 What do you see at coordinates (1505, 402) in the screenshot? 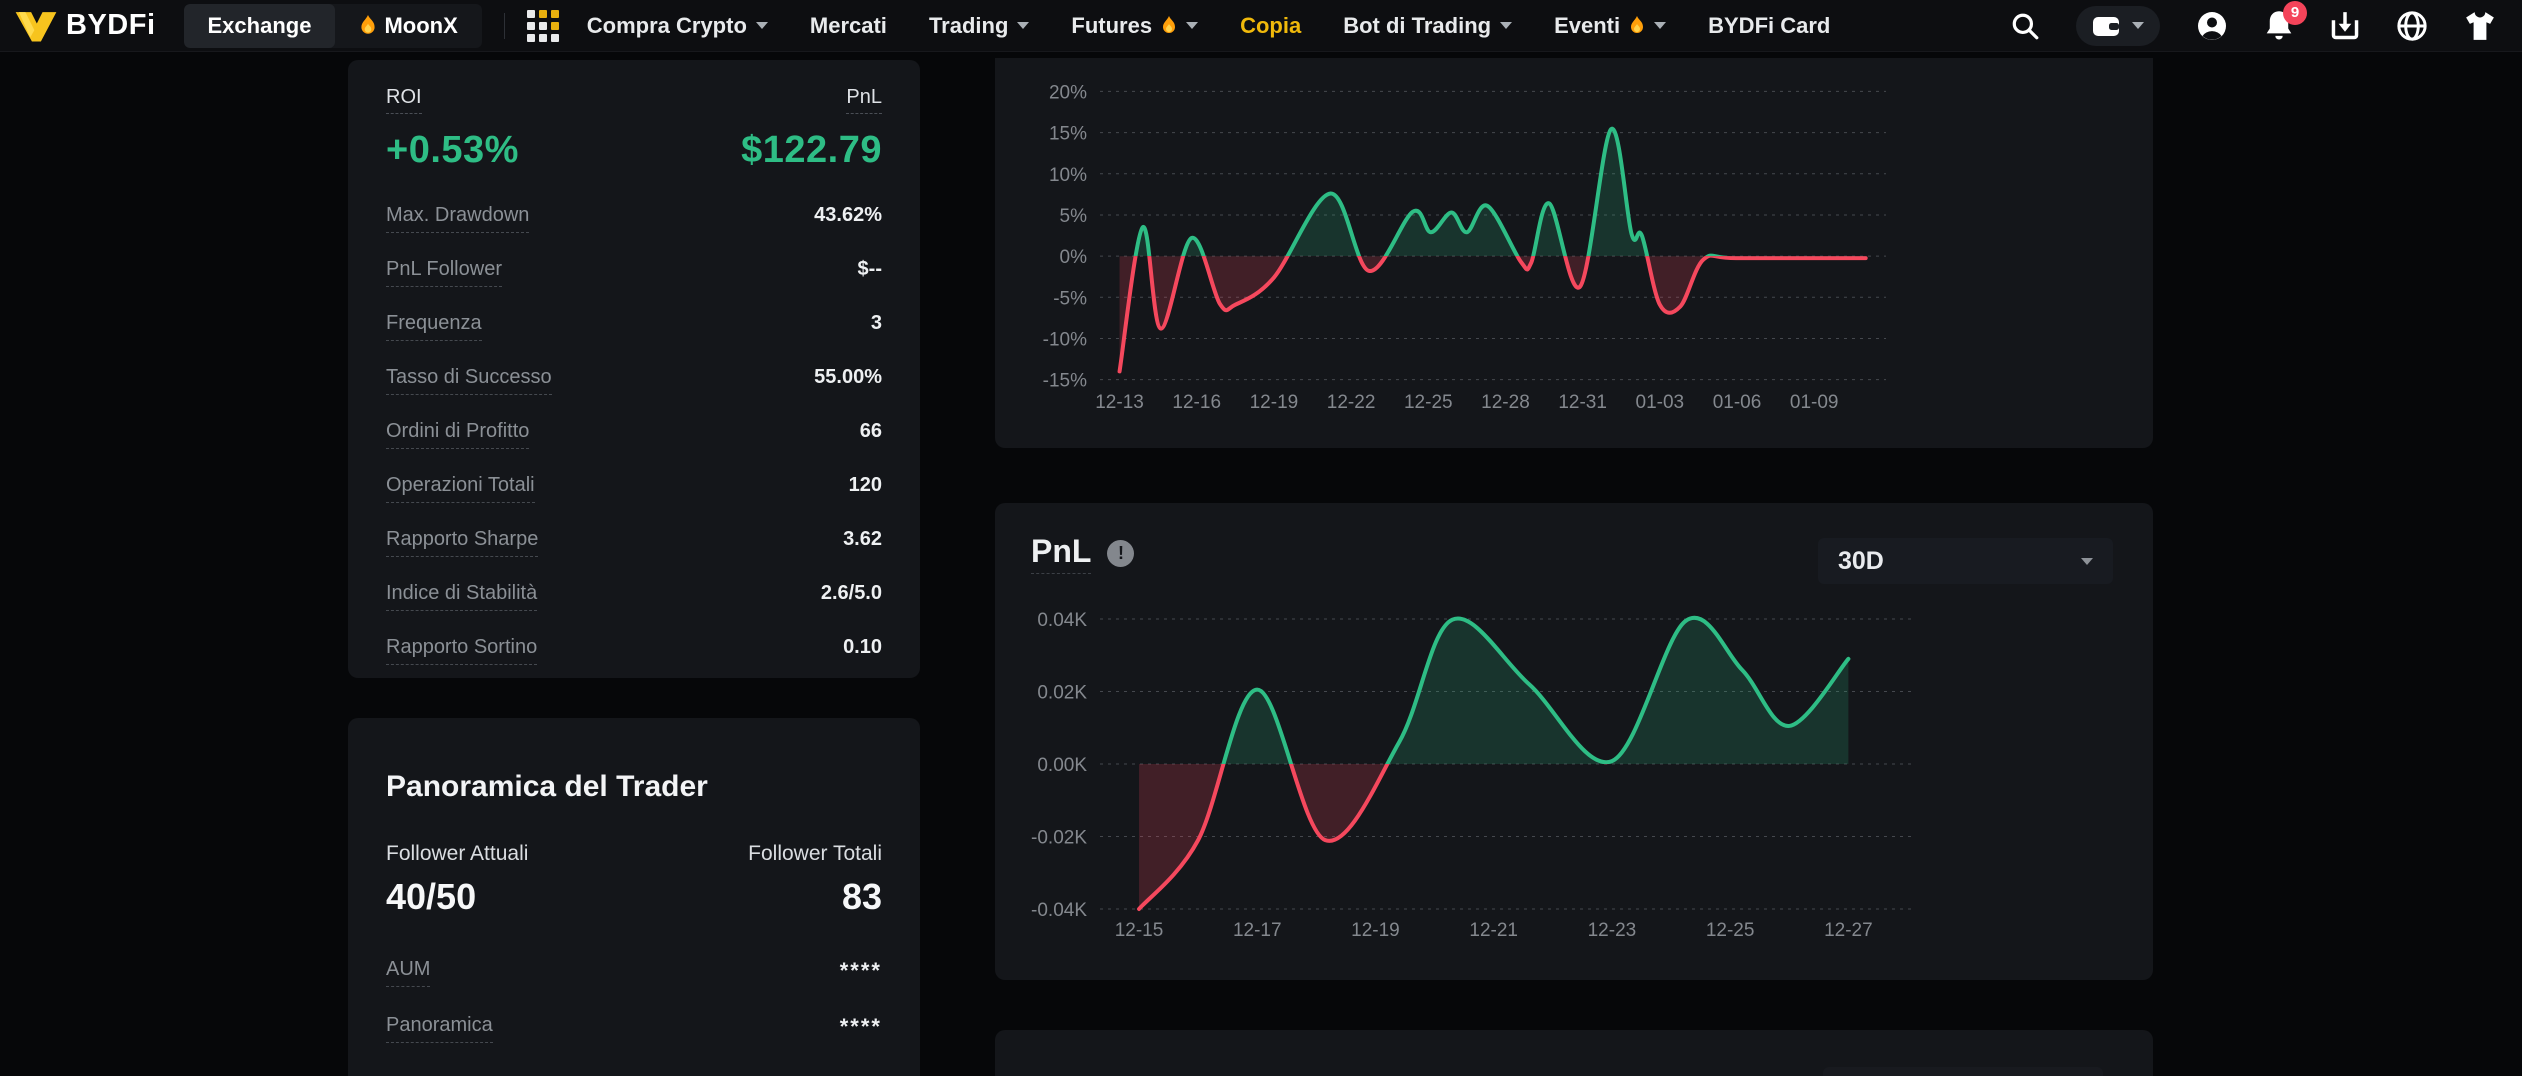
I see `svg-text: 12-28` at bounding box center [1505, 402].